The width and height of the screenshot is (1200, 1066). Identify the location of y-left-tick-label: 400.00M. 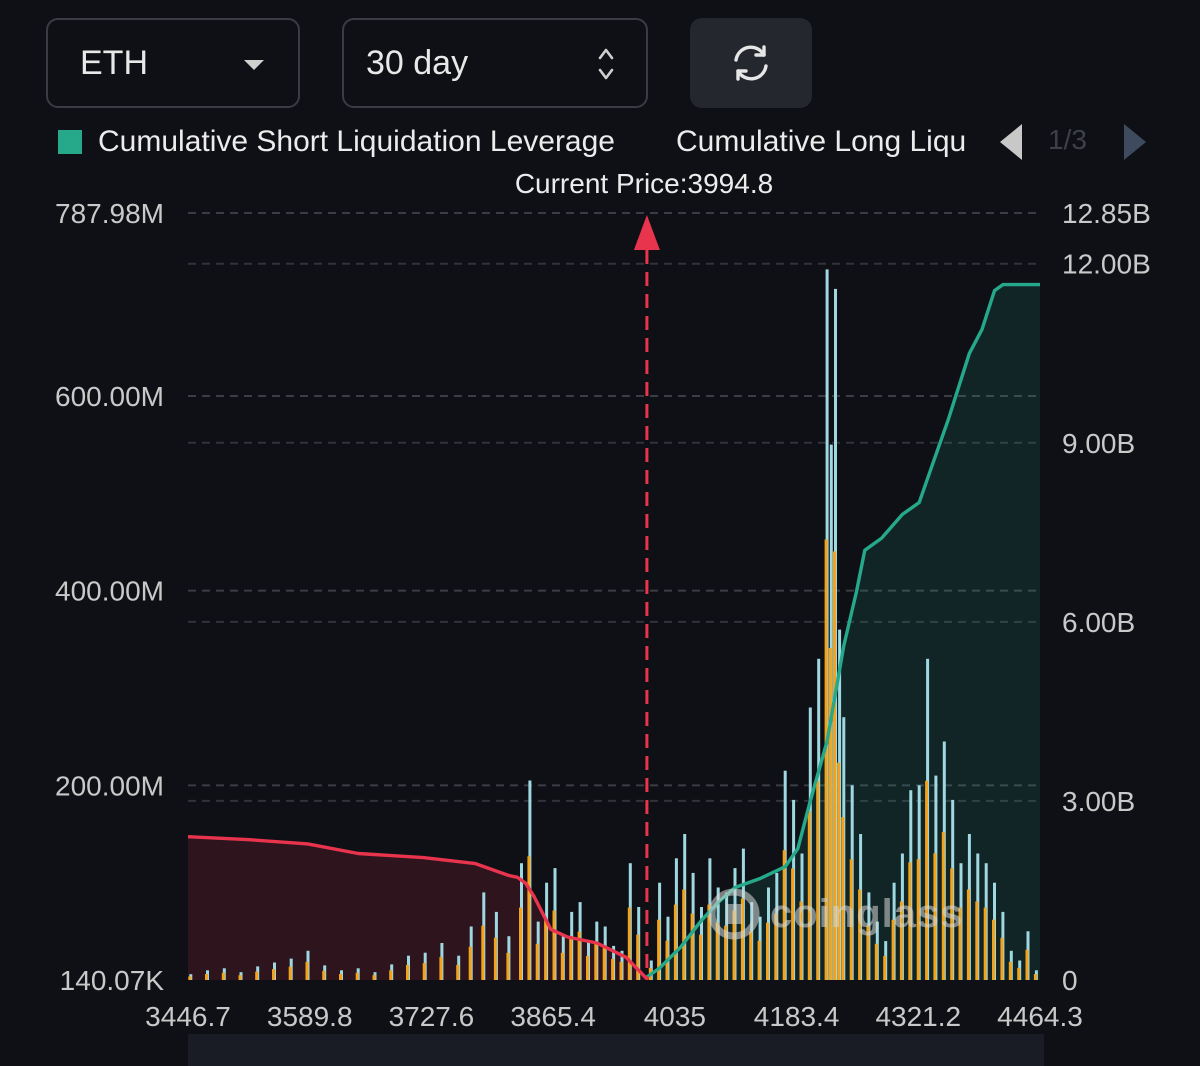
(109, 591).